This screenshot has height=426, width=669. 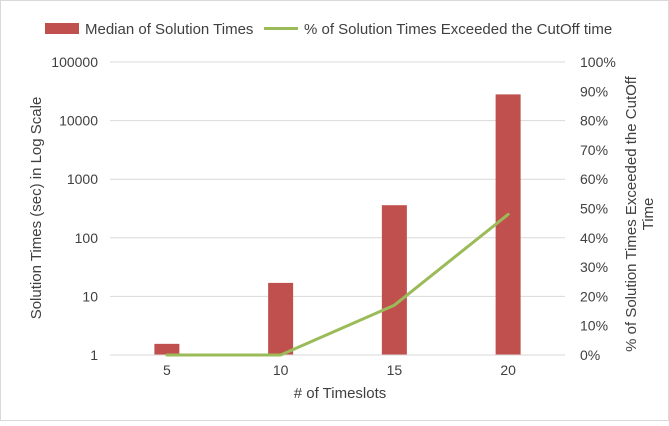 What do you see at coordinates (594, 326) in the screenshot?
I see `y2-tick-label: 10%` at bounding box center [594, 326].